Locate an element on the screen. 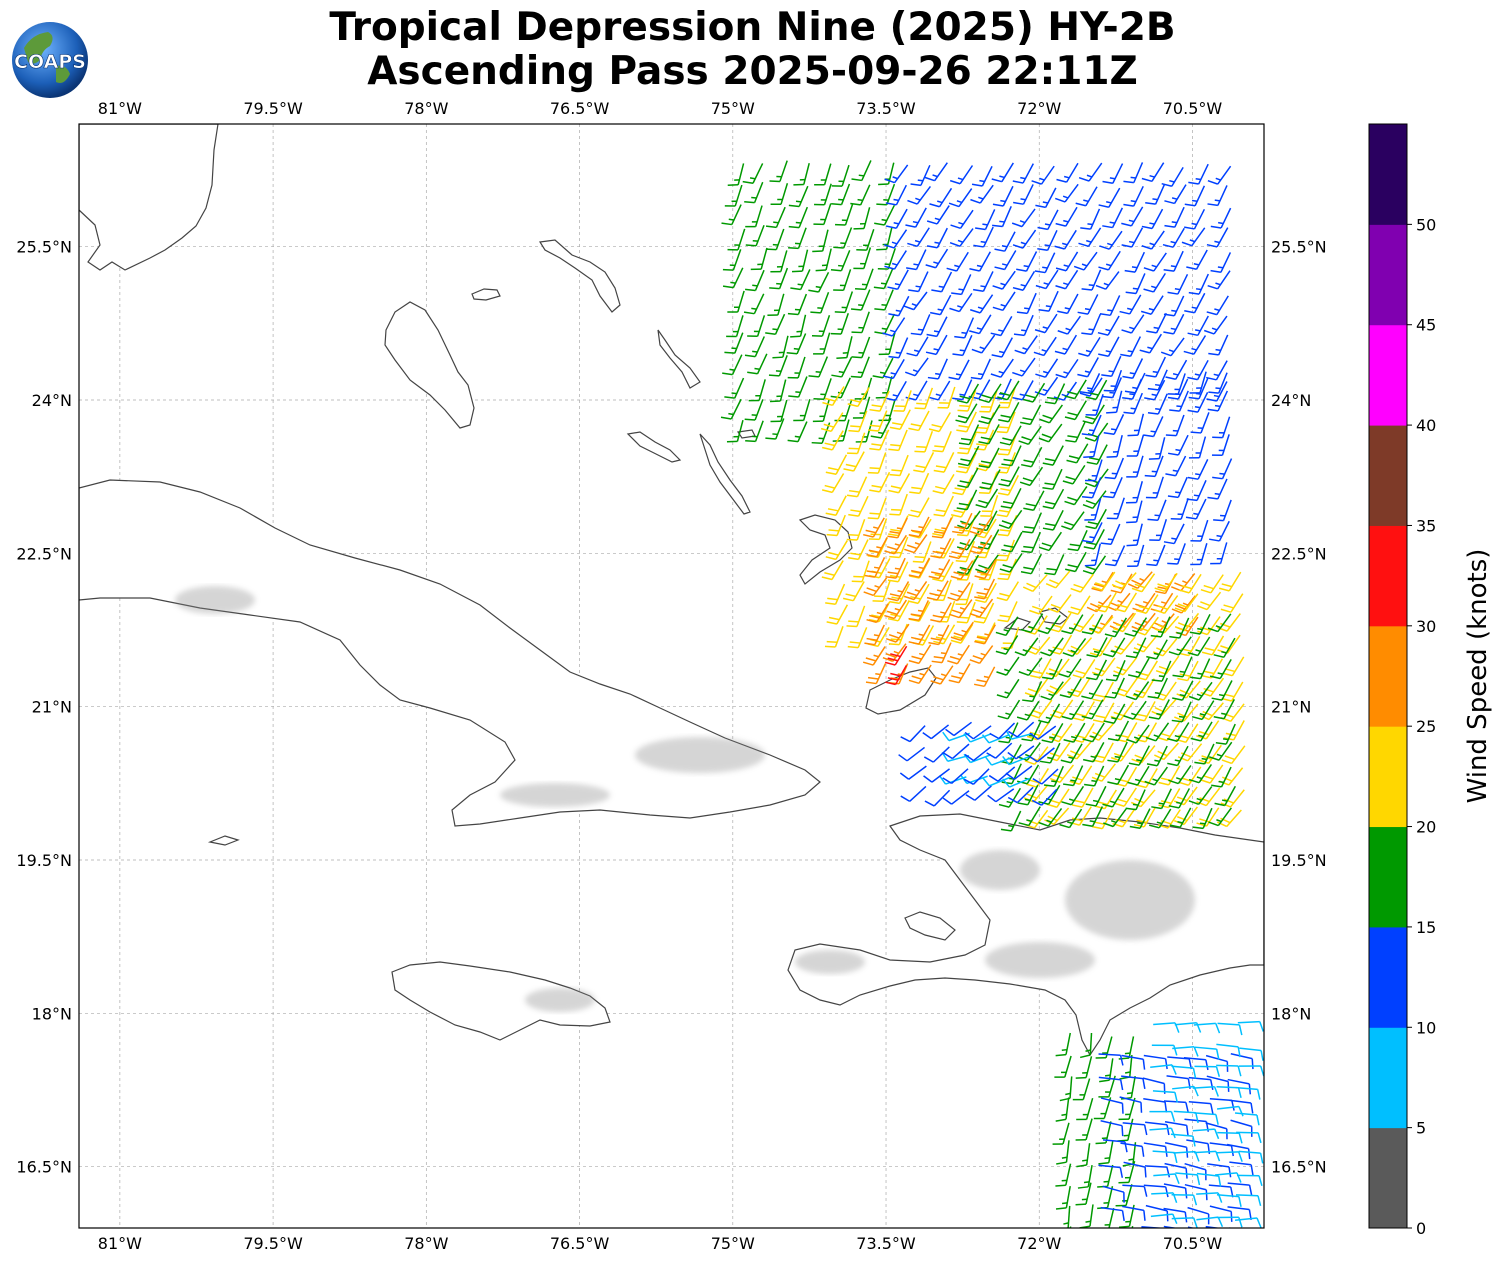 The height and width of the screenshot is (1264, 1505). colorbar-tick-label: 0 is located at coordinates (1421, 1228).